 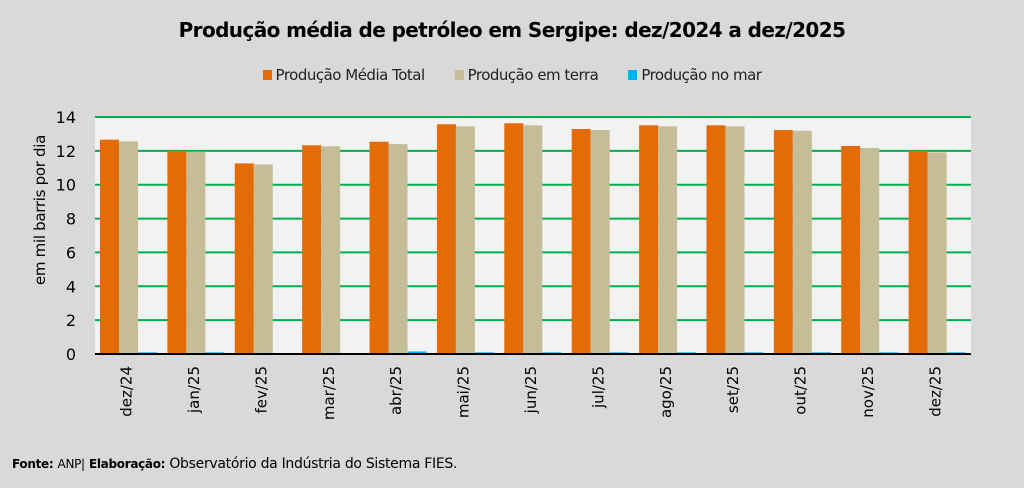 I want to click on x-tick-label: mar/25, so click(x=329, y=393).